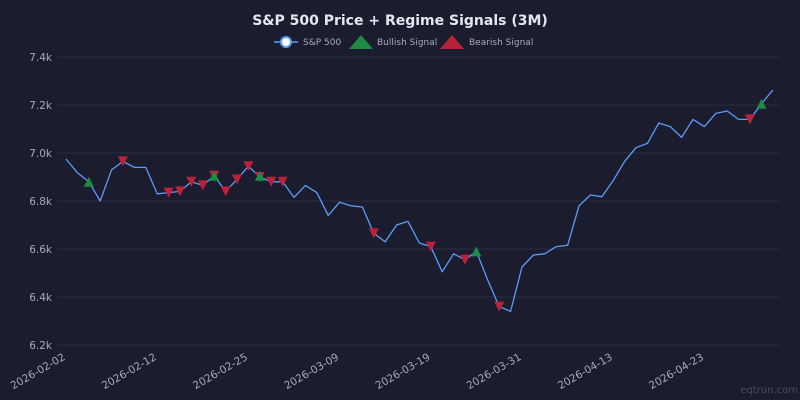 This screenshot has width=800, height=400. Describe the element at coordinates (129, 371) in the screenshot. I see `x-tick-label: 2026-02-12` at that location.